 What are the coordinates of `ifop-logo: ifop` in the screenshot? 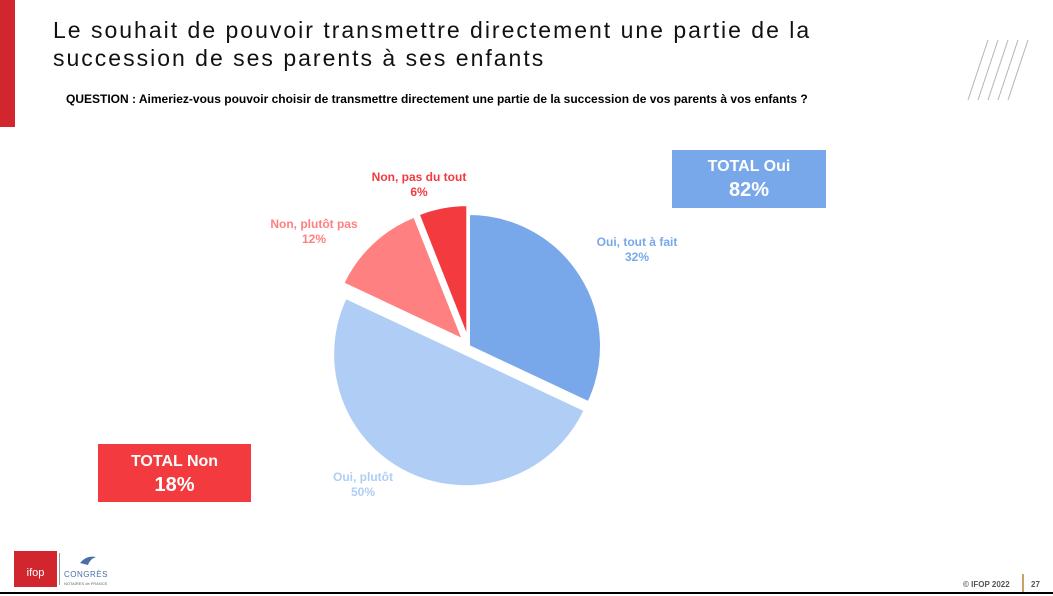 It's located at (35, 569).